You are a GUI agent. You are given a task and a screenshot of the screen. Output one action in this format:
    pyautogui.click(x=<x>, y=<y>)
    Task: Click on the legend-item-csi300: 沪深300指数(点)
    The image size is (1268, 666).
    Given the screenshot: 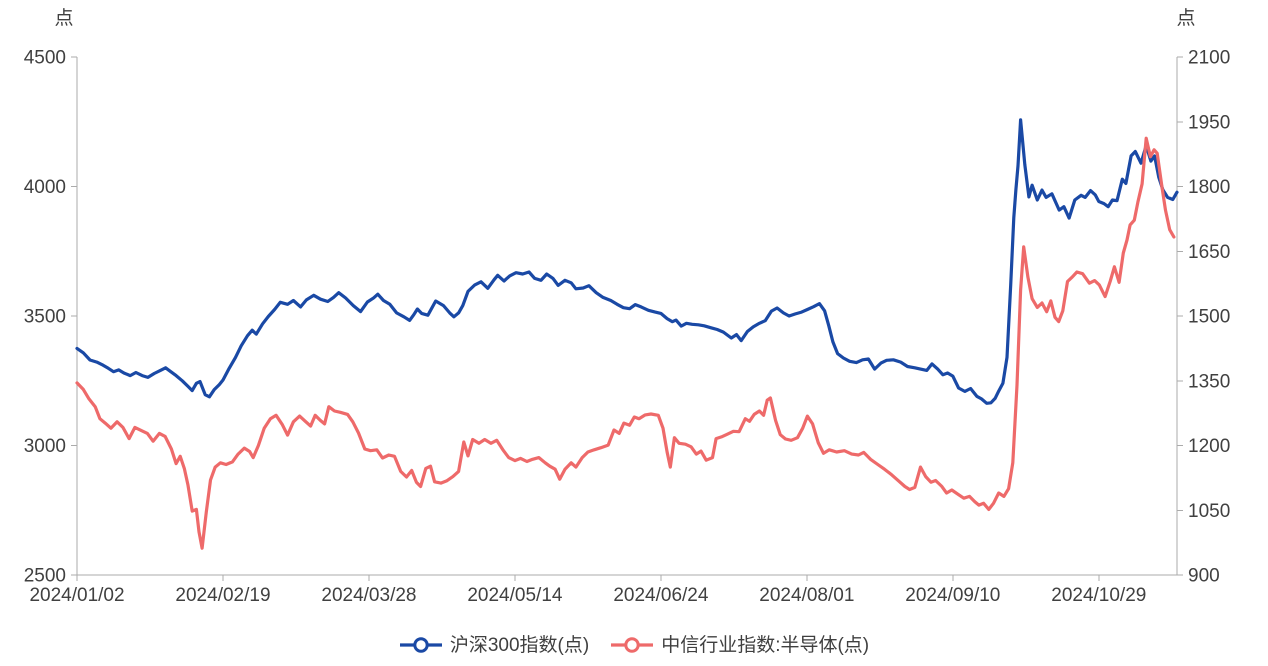 What is the action you would take?
    pyautogui.click(x=494, y=645)
    